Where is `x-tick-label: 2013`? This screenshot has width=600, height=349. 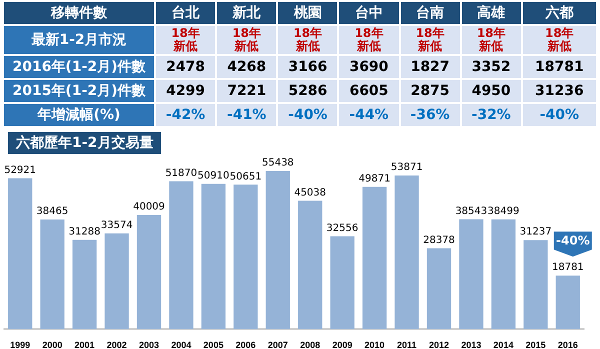 x-tick-label: 2013 is located at coordinates (471, 344).